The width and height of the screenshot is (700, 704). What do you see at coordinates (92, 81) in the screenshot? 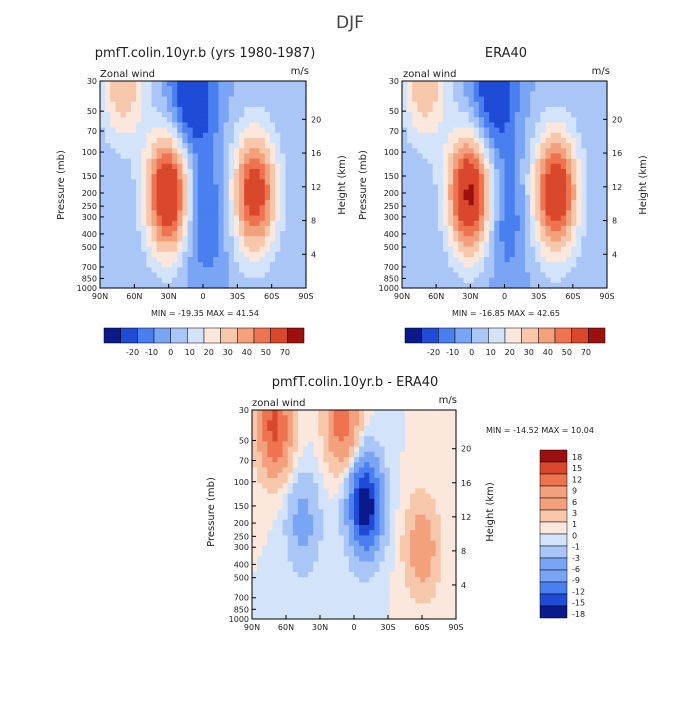
I see `y-tick-label: 30` at bounding box center [92, 81].